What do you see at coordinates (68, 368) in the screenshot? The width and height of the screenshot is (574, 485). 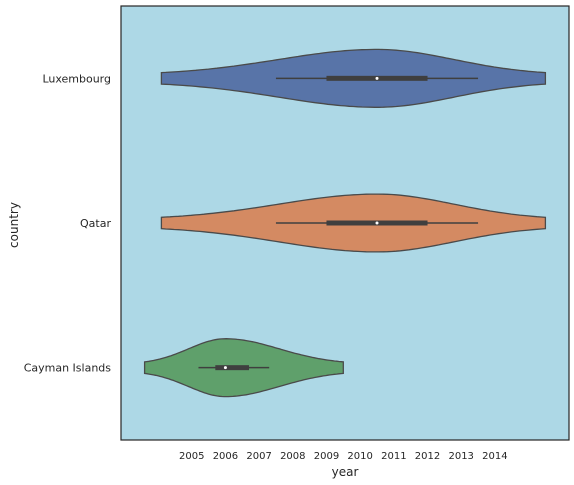 I see `y-tick-label: Cayman Islands` at bounding box center [68, 368].